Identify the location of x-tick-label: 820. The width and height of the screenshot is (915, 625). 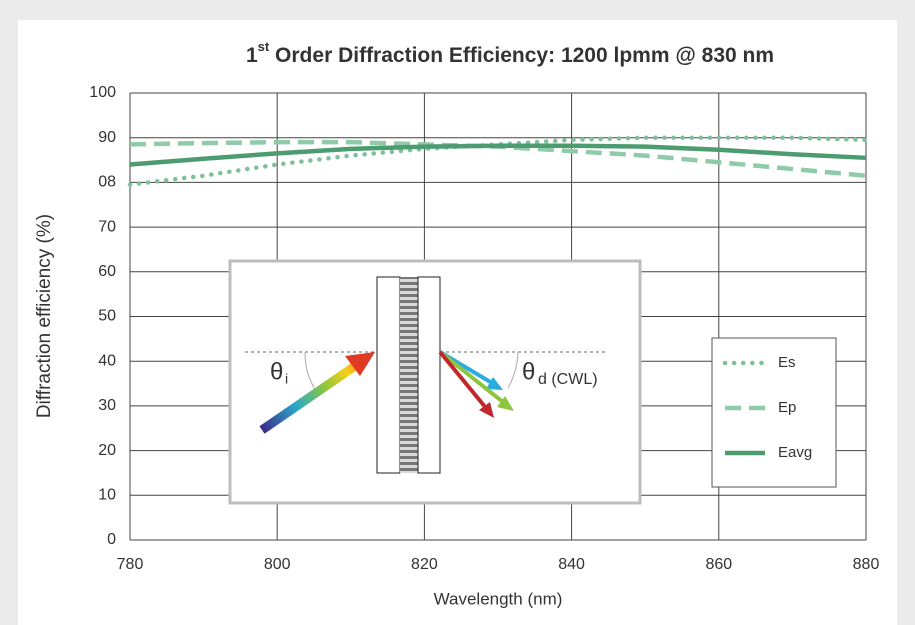
(424, 564).